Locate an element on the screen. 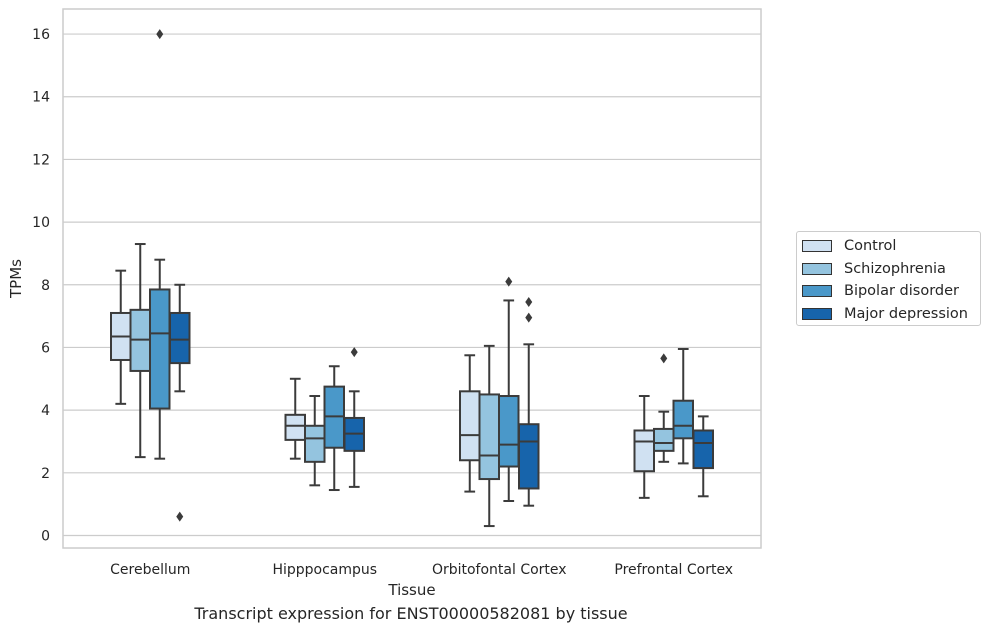  legend-label-major-depression: Major depression is located at coordinates (906, 313).